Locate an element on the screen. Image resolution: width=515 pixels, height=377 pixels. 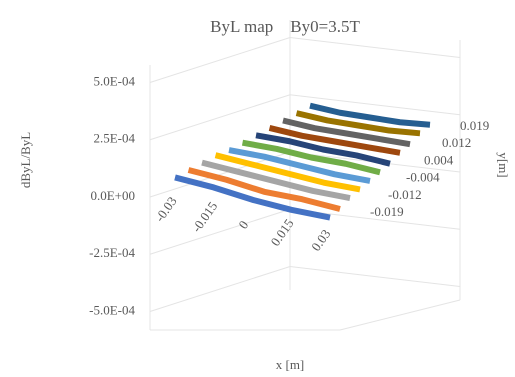
chart-title: ByL map By0=3.5T is located at coordinates (285, 26).